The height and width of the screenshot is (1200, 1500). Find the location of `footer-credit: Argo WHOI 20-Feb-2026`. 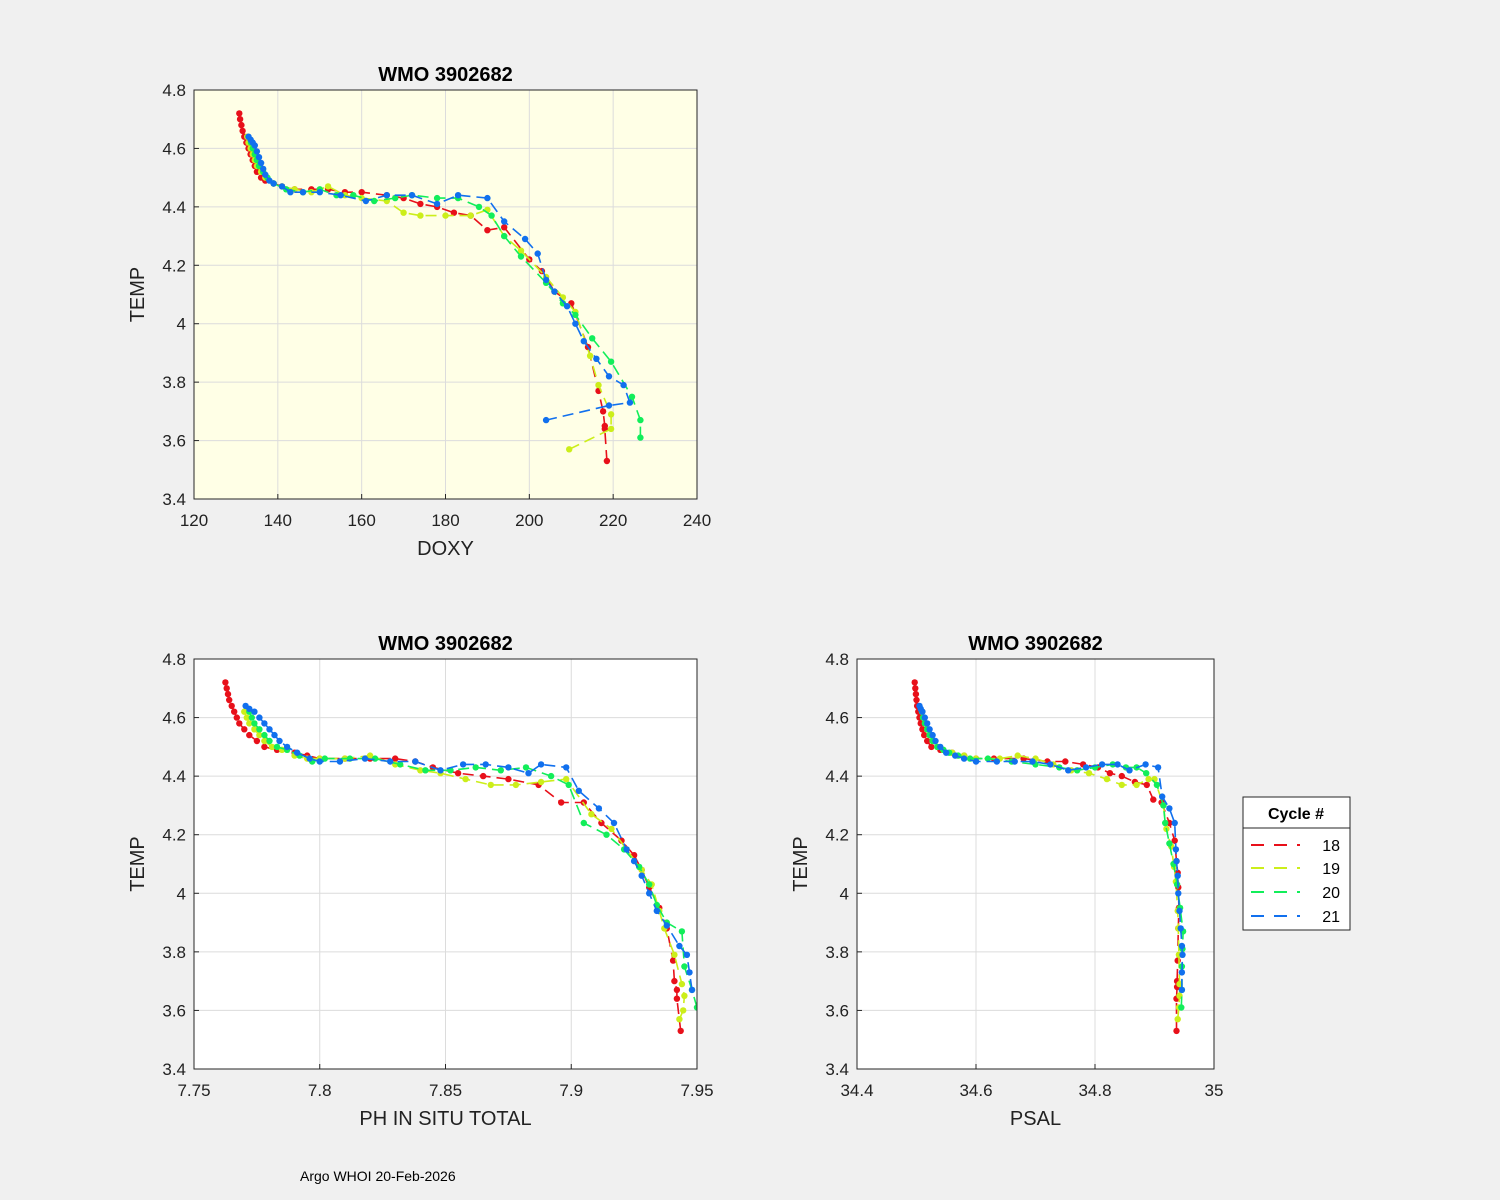

footer-credit: Argo WHOI 20-Feb-2026 is located at coordinates (378, 1176).